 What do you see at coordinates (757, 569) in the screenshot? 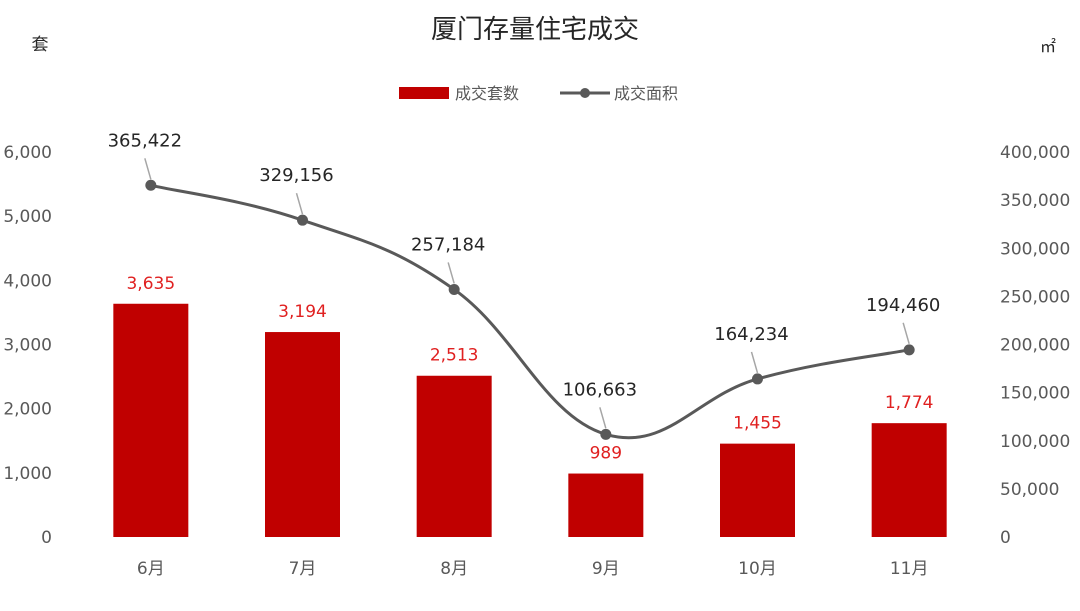
I see `x-tick-label: 10月` at bounding box center [757, 569].